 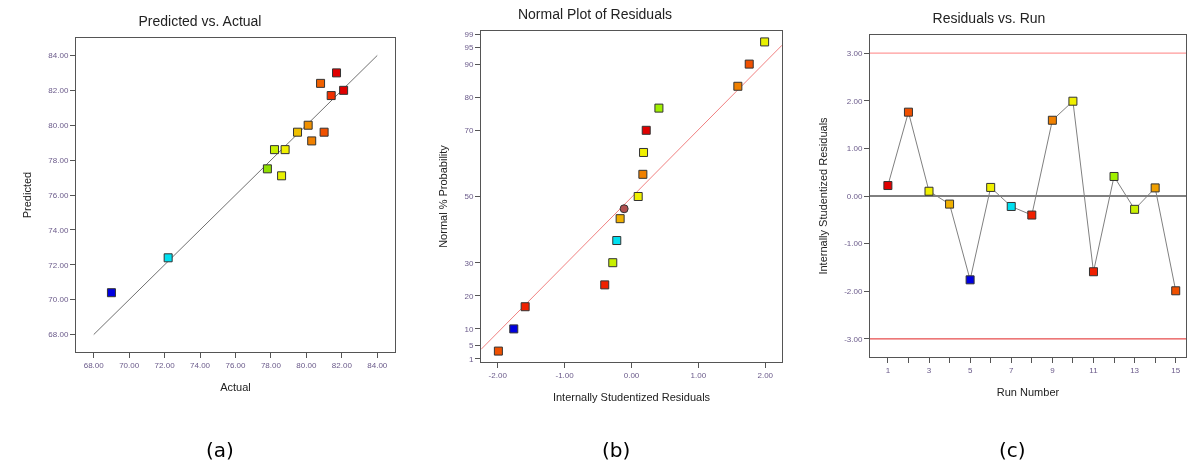 What do you see at coordinates (58, 91) in the screenshot?
I see `y-tick-label: 82.00` at bounding box center [58, 91].